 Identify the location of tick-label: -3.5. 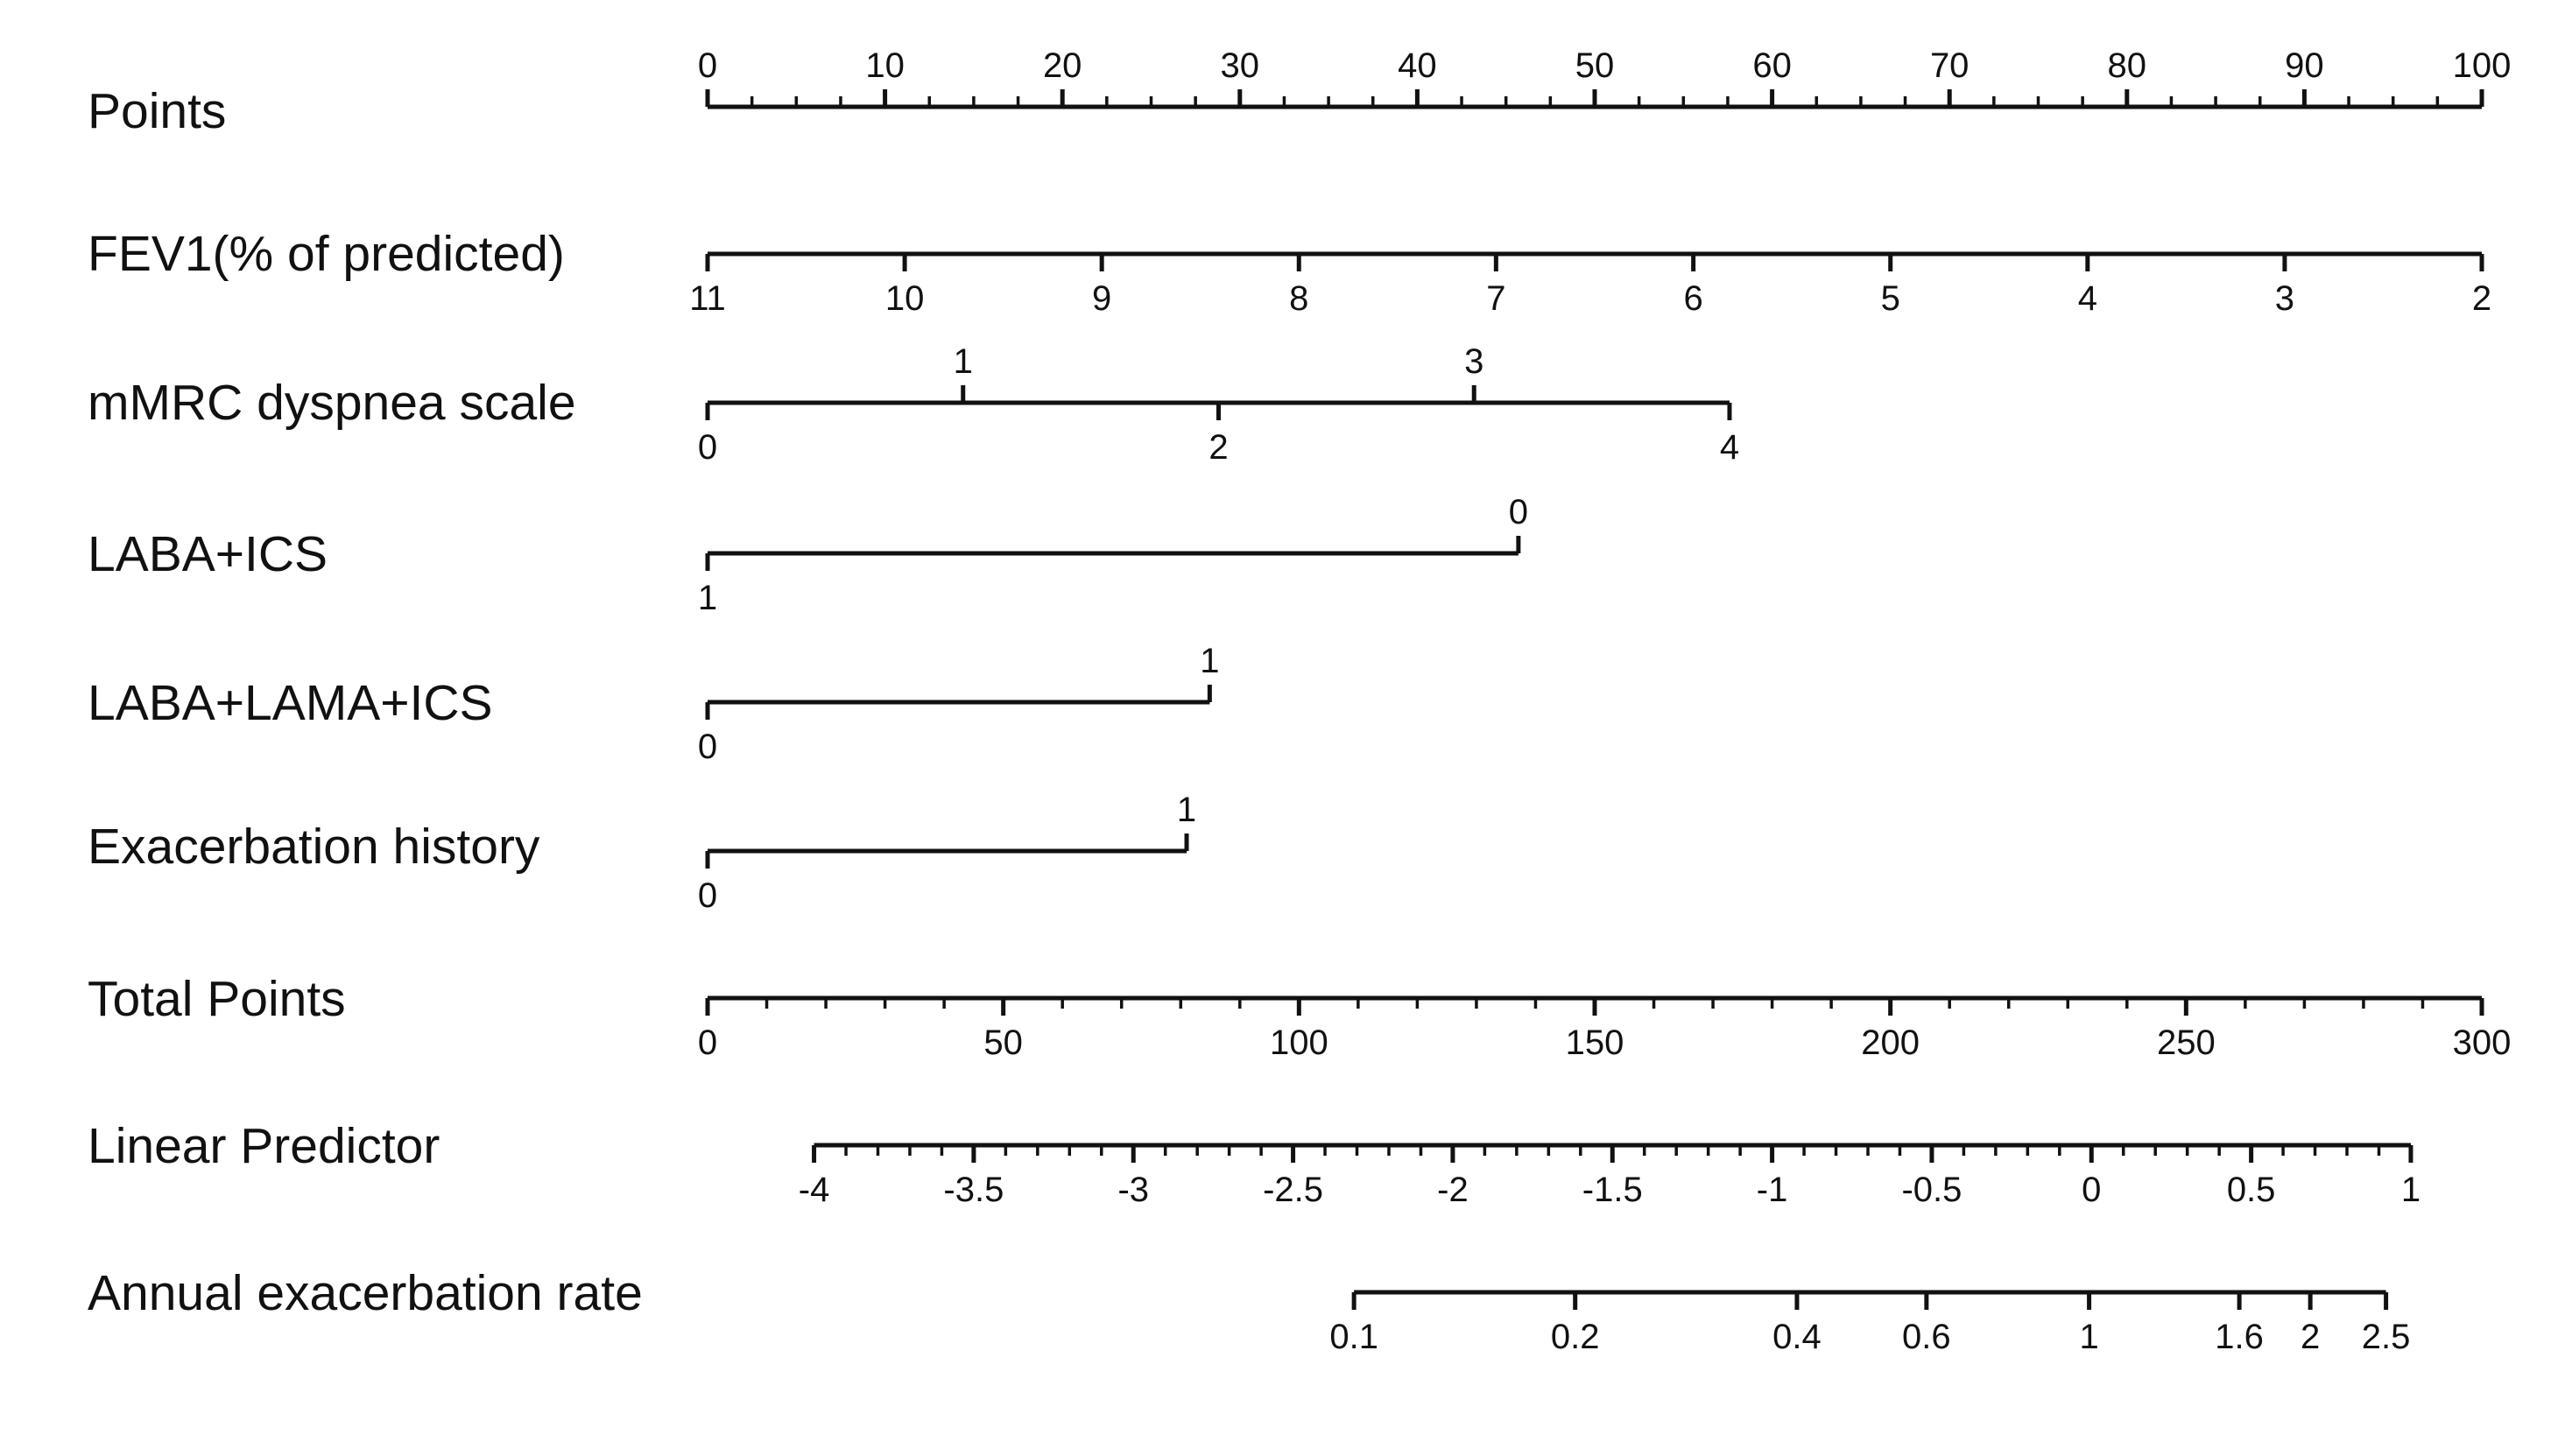
(973, 1190).